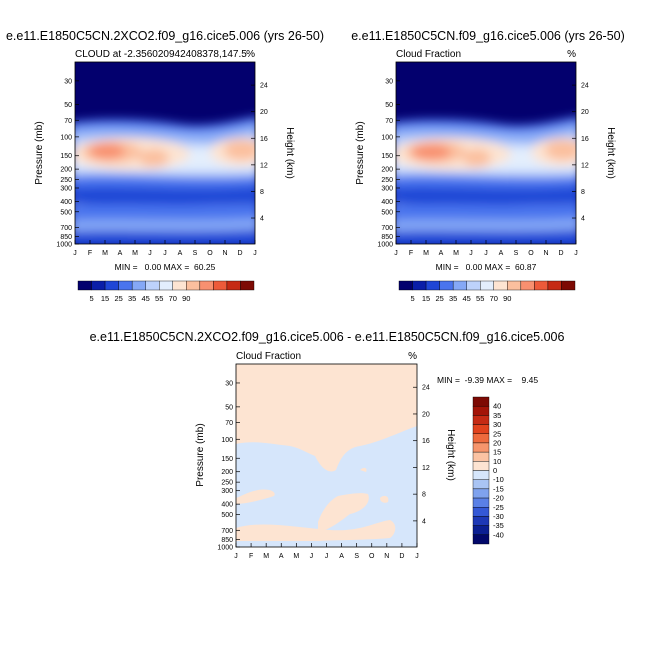  Describe the element at coordinates (426, 468) in the screenshot. I see `height-tick-label: 12` at that location.